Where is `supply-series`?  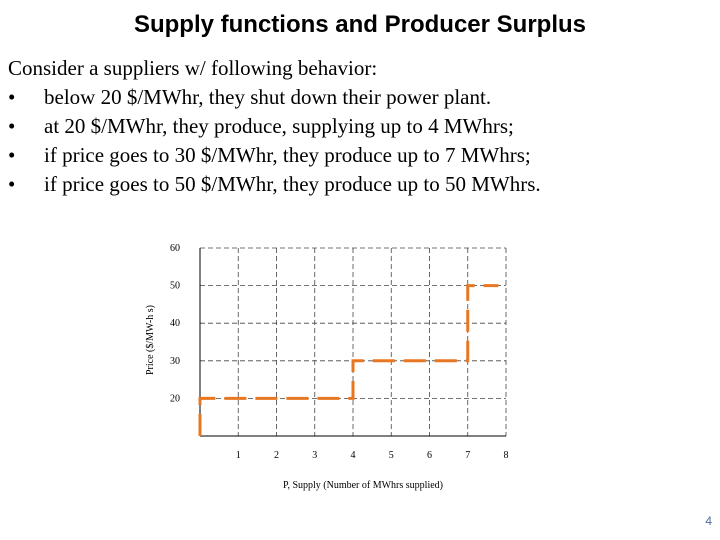
supply-series is located at coordinates (348, 360).